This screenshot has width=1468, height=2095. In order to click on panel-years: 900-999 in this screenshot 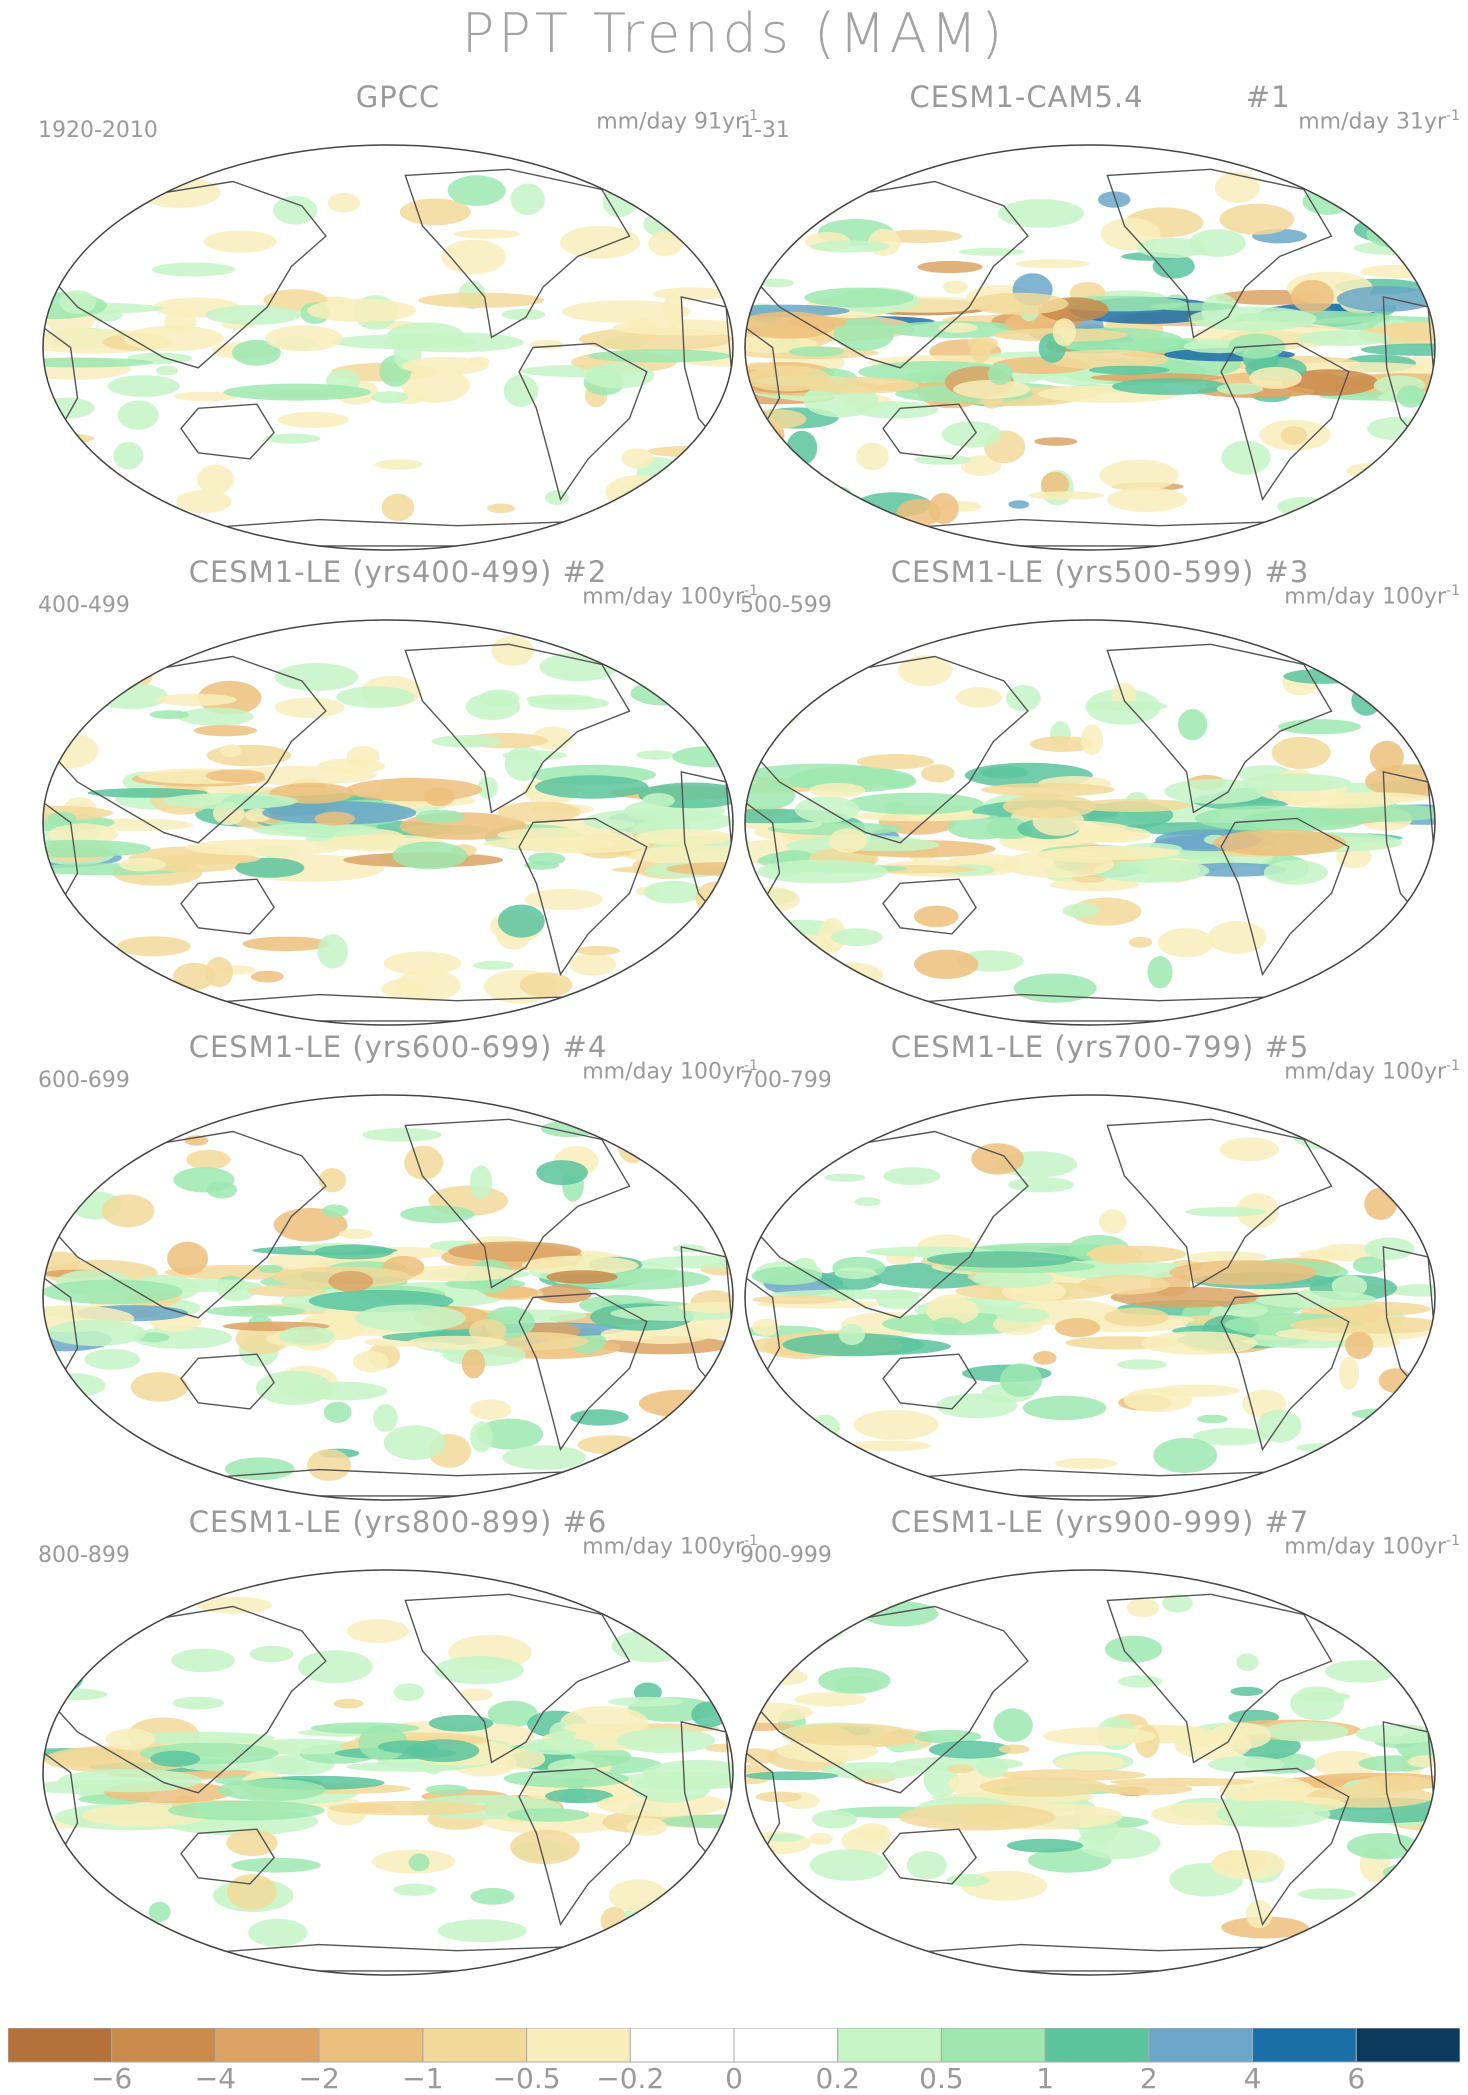, I will do `click(786, 1555)`.